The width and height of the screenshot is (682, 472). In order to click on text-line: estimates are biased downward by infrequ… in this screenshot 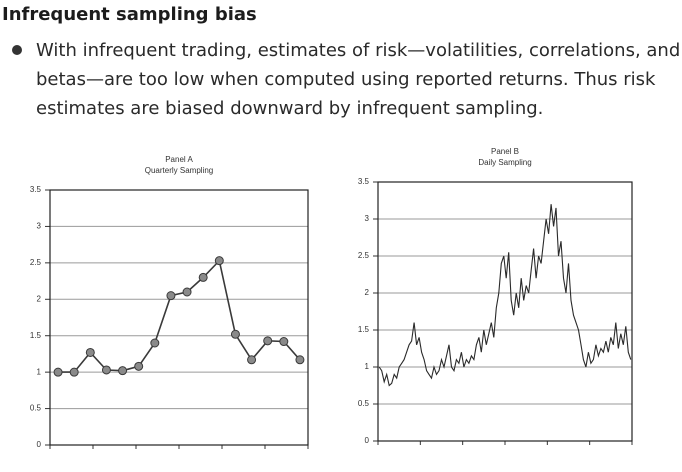, I will do `click(290, 108)`.